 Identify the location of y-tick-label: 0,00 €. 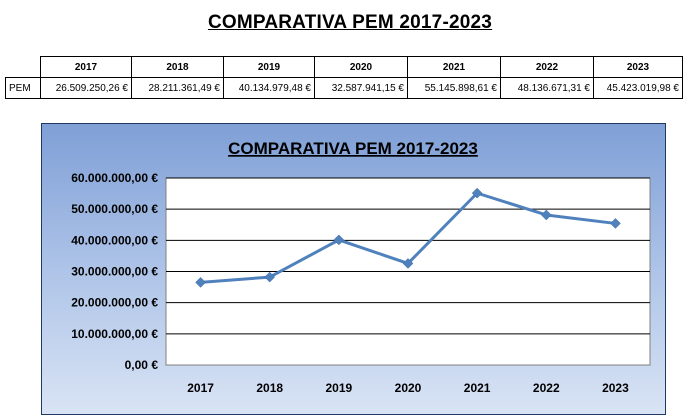
(142, 365).